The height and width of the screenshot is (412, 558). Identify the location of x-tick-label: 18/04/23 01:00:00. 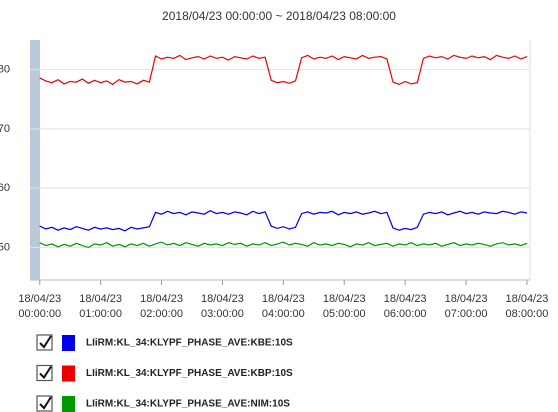
(100, 306).